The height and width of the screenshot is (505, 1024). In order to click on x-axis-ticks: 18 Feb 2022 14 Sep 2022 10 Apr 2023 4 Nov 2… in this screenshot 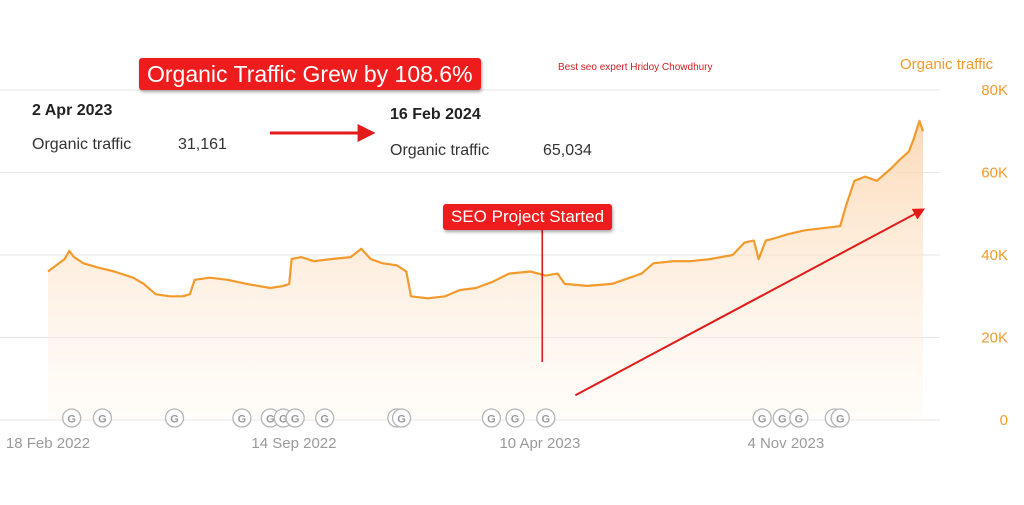, I will do `click(415, 443)`.